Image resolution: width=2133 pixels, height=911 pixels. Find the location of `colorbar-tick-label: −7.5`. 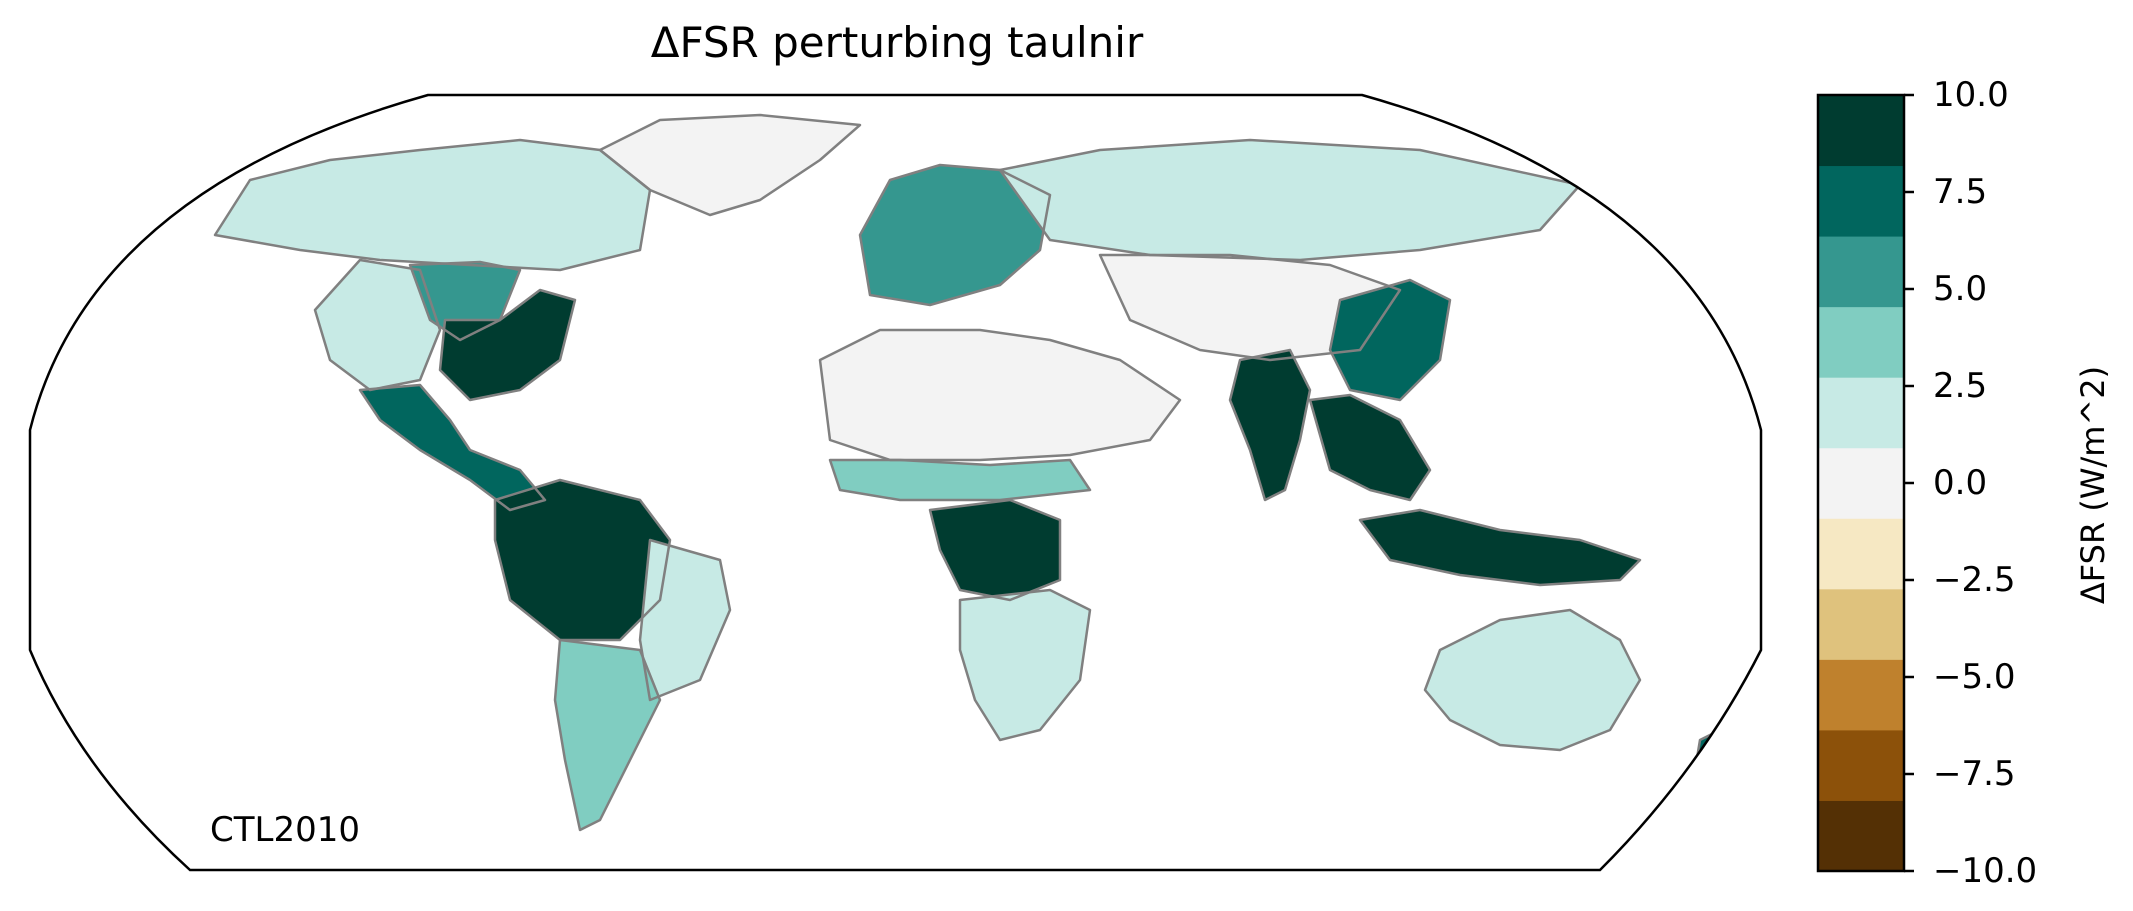

colorbar-tick-label: −7.5 is located at coordinates (1974, 774).